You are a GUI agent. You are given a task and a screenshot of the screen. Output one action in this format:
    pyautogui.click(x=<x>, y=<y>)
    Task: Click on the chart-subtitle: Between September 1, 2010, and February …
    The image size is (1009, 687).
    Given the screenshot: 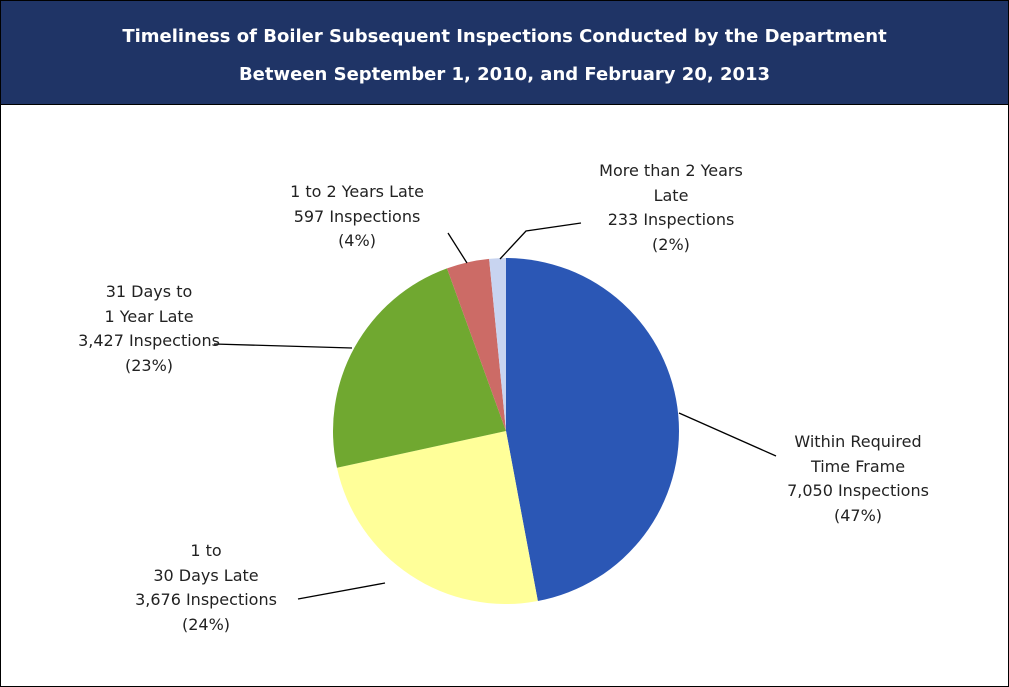 What is the action you would take?
    pyautogui.click(x=504, y=74)
    